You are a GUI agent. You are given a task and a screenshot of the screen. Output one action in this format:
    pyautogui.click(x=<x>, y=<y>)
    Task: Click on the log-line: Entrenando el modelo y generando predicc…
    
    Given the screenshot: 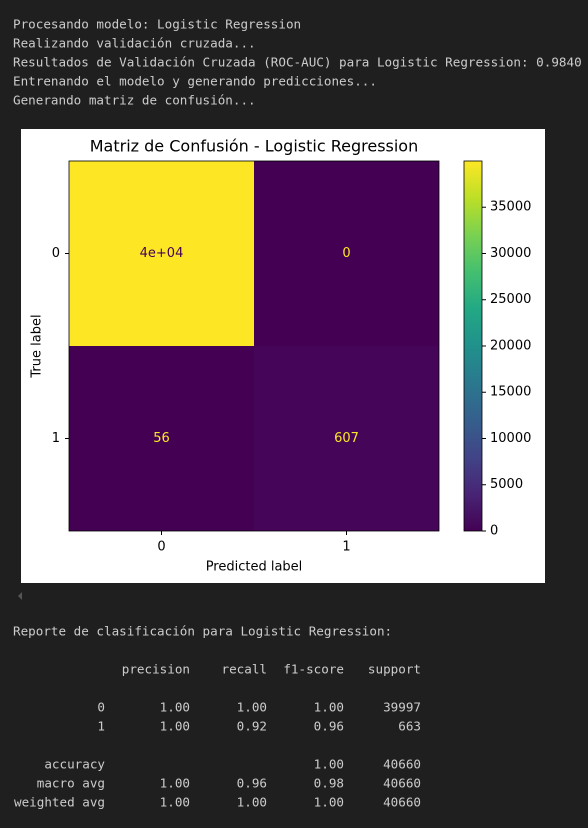 What is the action you would take?
    pyautogui.click(x=195, y=81)
    